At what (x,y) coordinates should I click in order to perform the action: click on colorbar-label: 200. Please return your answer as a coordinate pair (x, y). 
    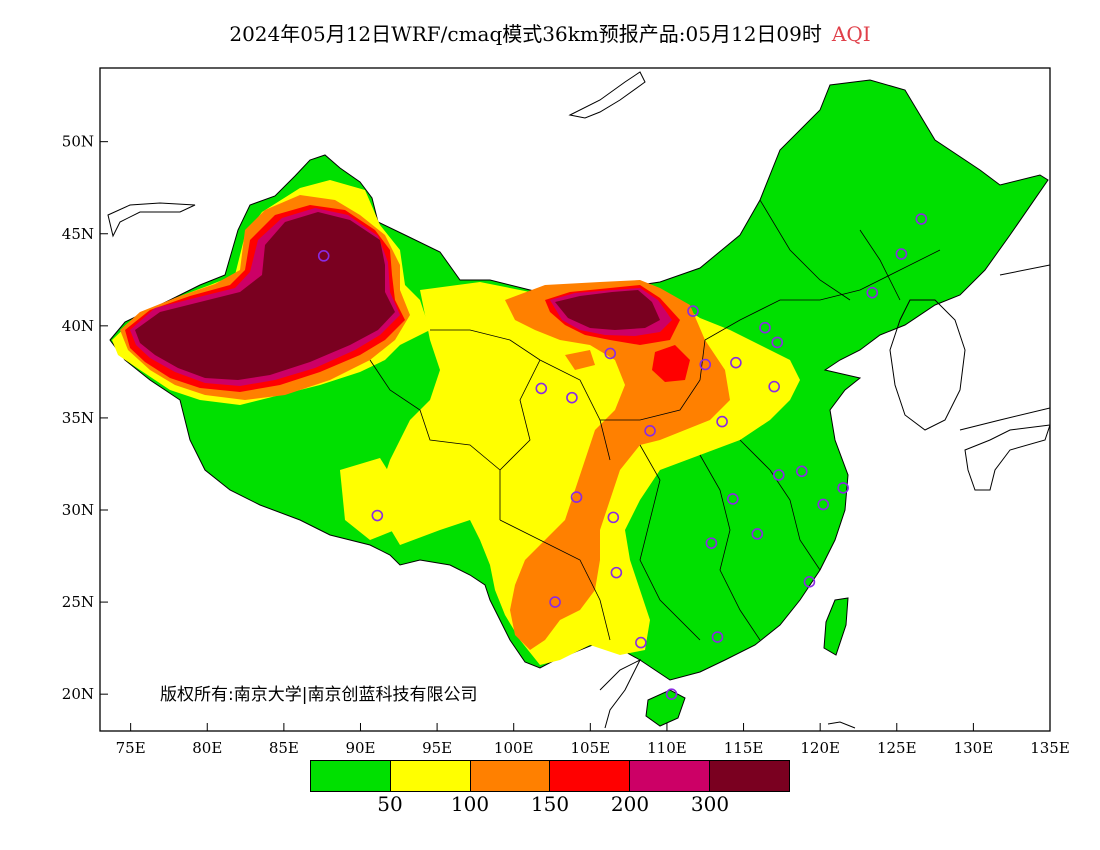
    Looking at the image, I should click on (630, 804).